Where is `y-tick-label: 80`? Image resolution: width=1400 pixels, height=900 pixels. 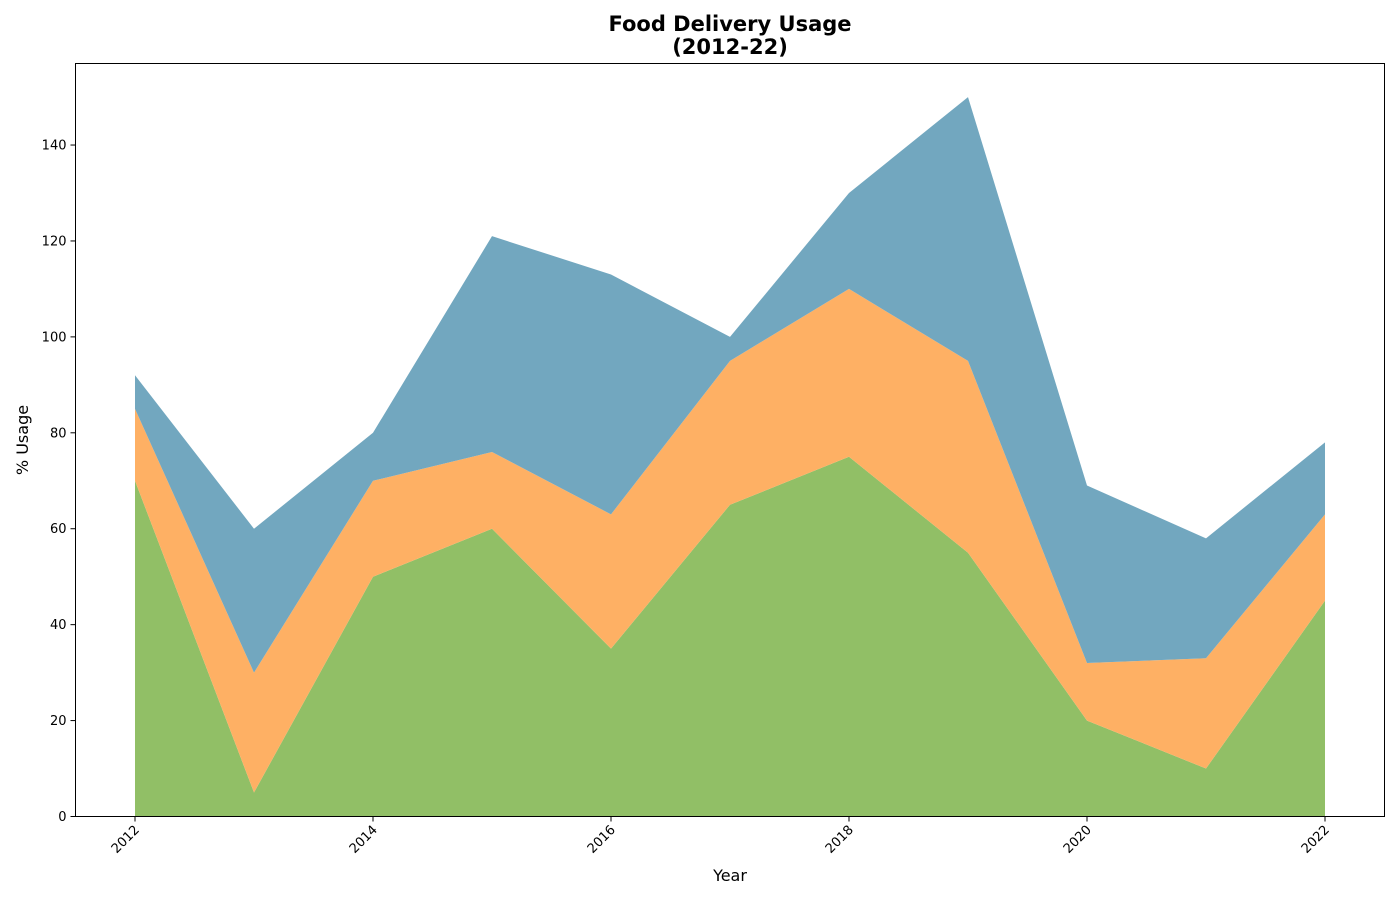
y-tick-label: 80 is located at coordinates (58, 433).